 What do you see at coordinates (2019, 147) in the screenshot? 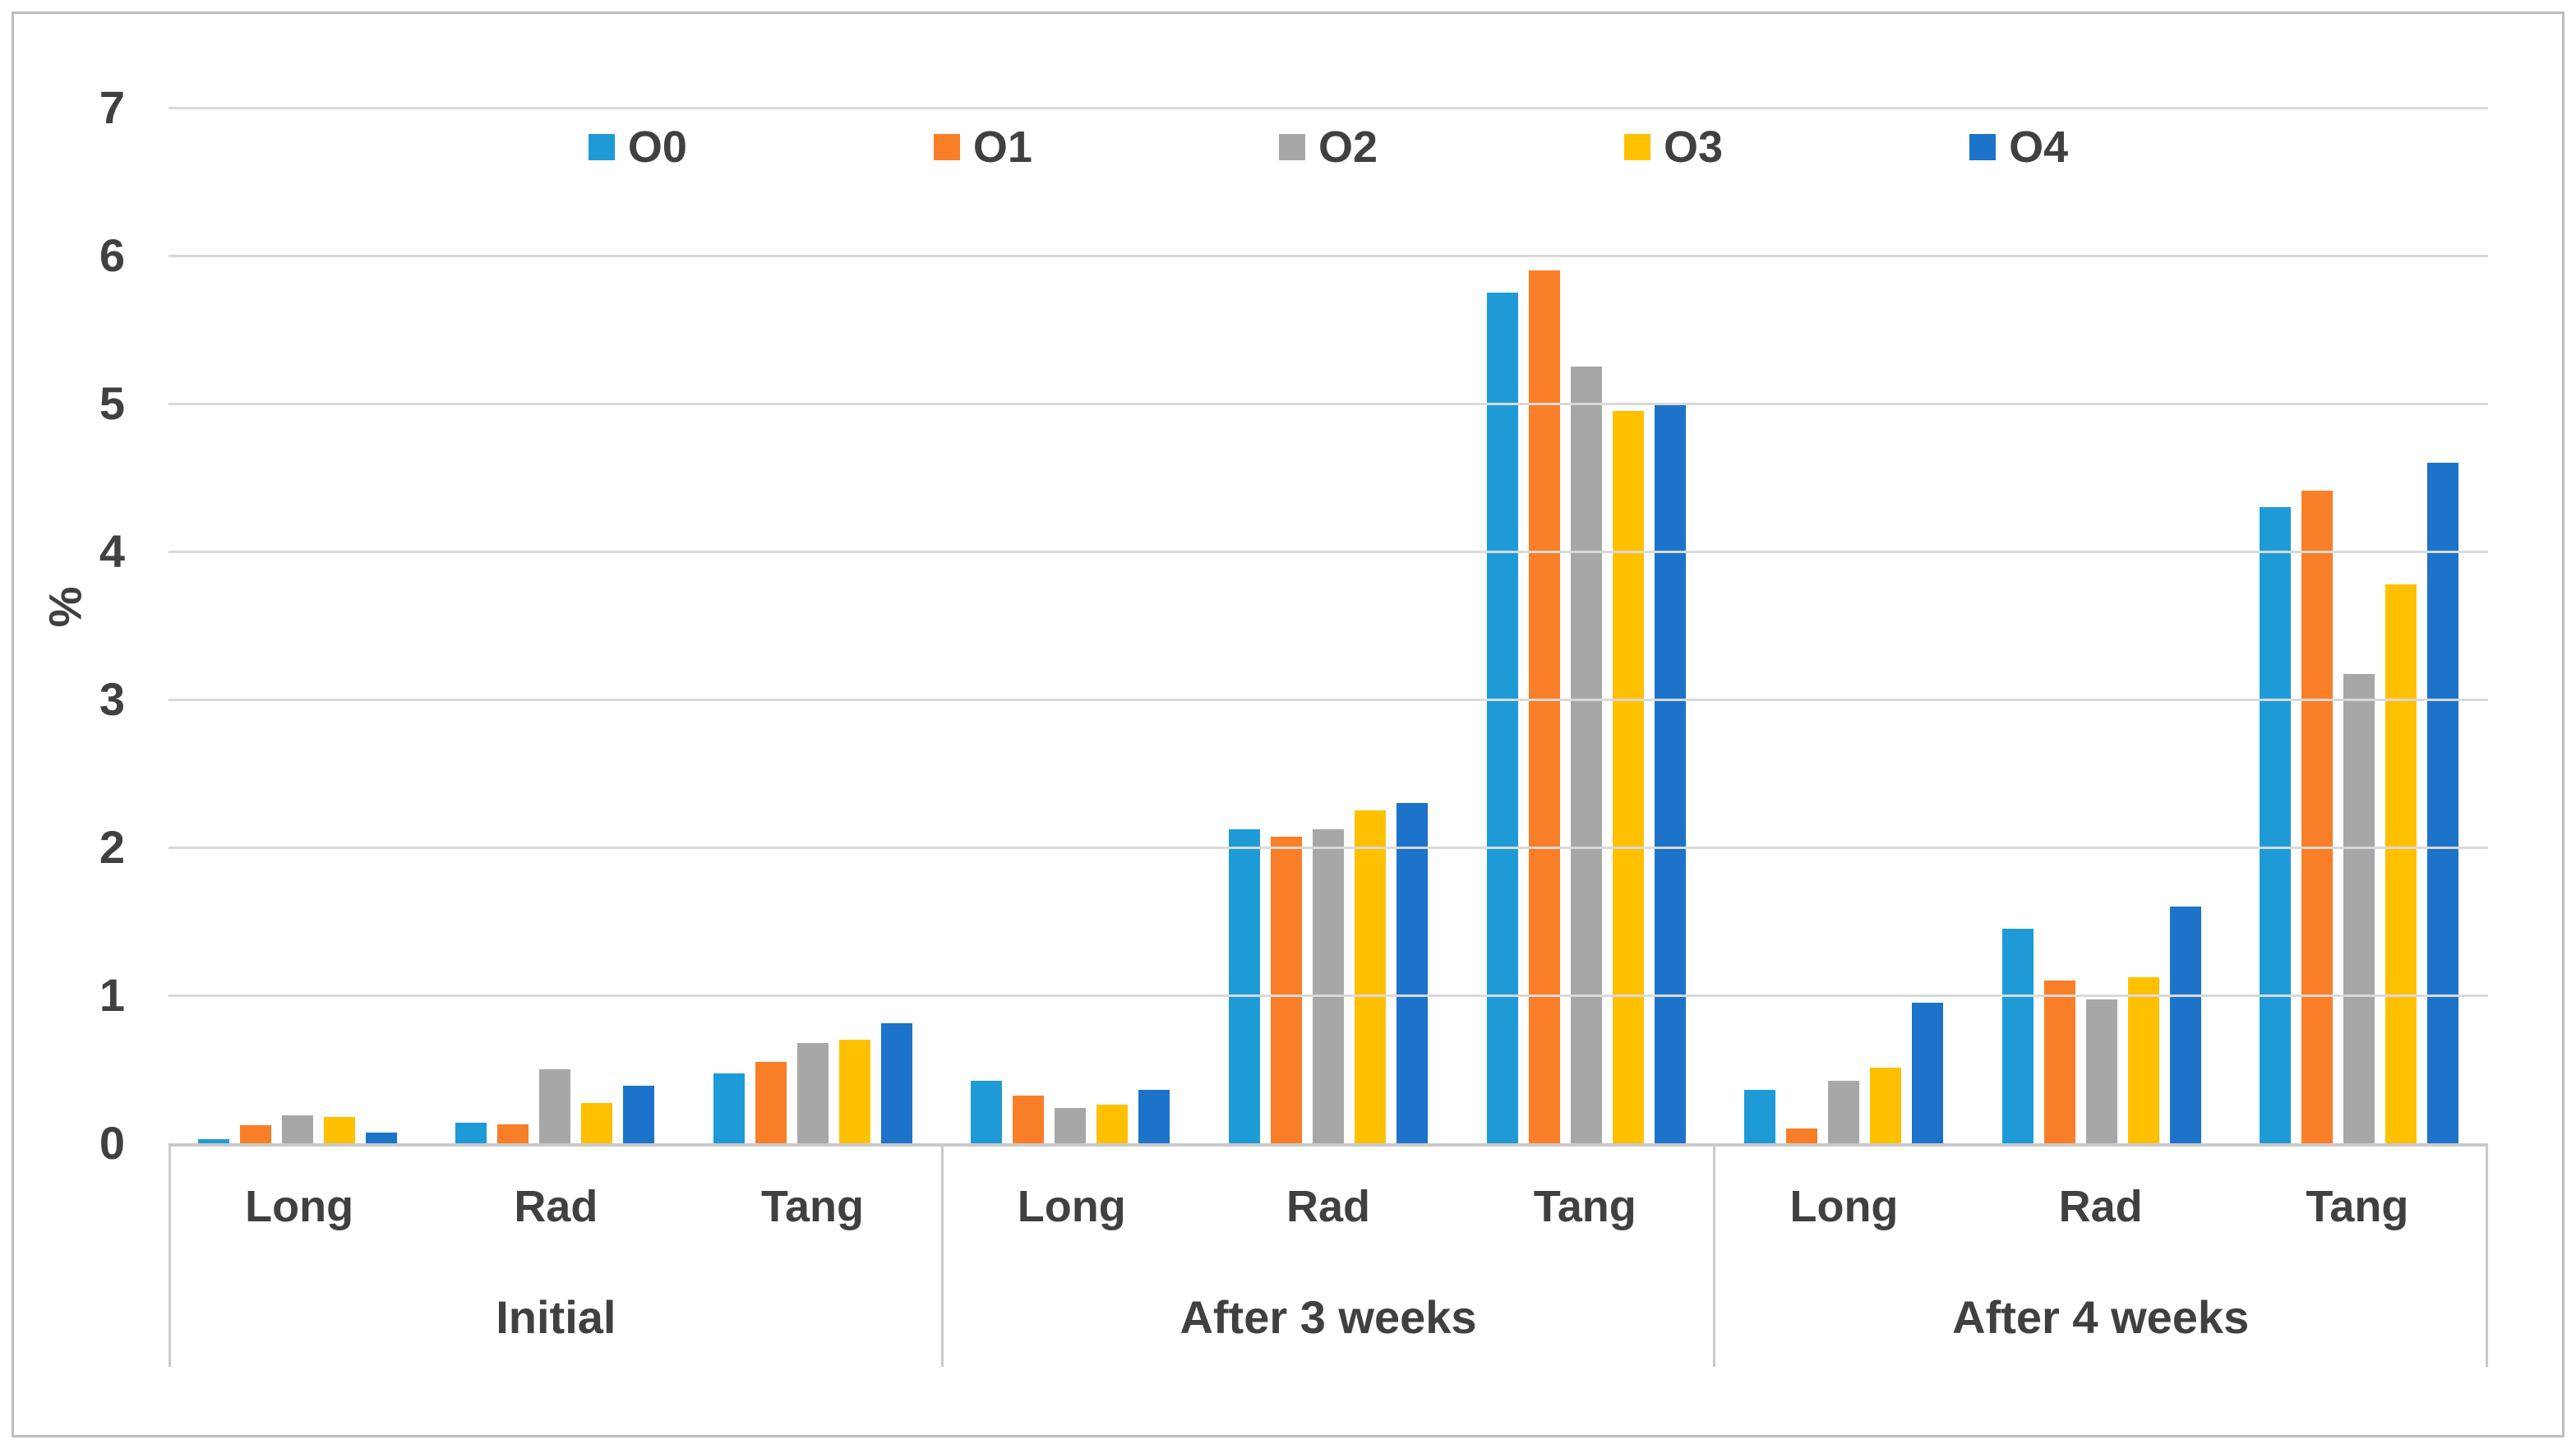
I see `legend-item-o4: O4` at bounding box center [2019, 147].